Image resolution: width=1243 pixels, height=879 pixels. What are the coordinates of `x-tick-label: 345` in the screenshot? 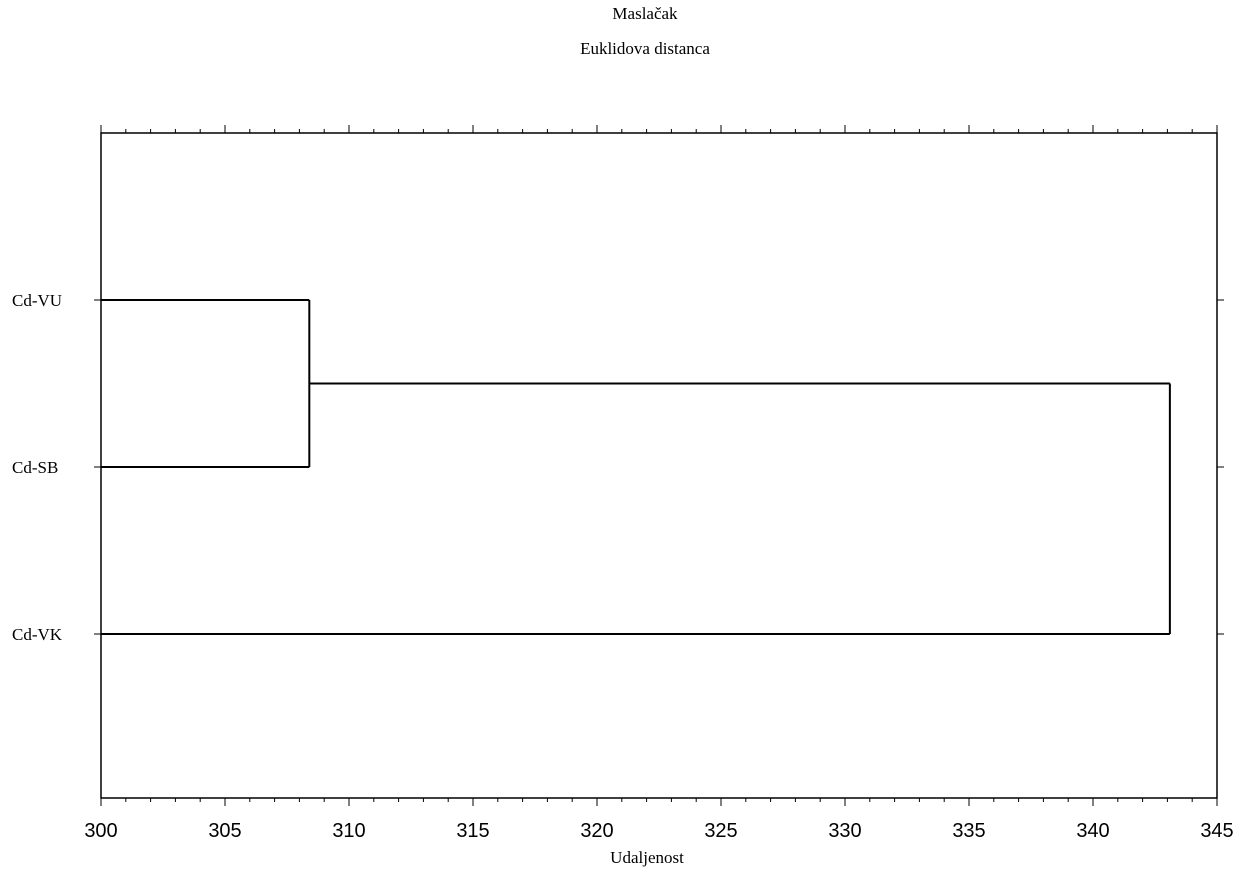 It's located at (1216, 831).